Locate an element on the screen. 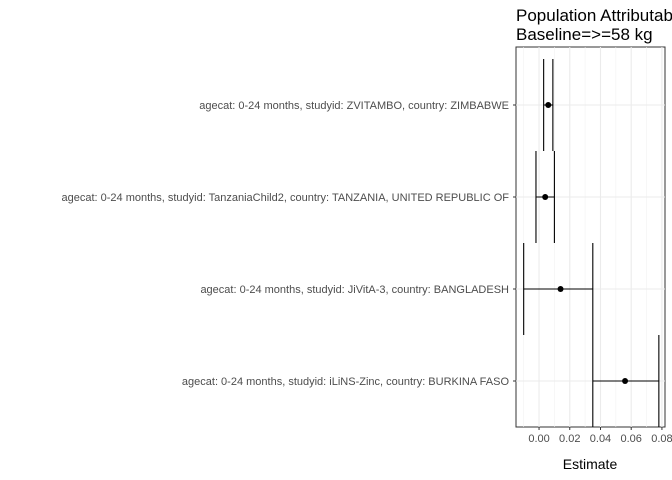  x-tick-label: 0.04 is located at coordinates (600, 439).